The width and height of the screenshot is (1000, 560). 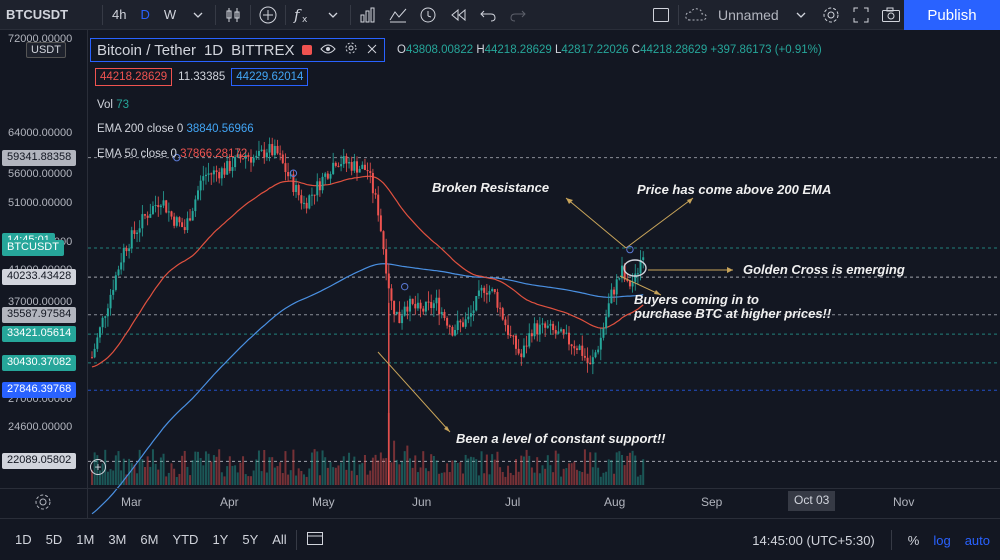 I want to click on spread-value: 11.33385, so click(x=202, y=77).